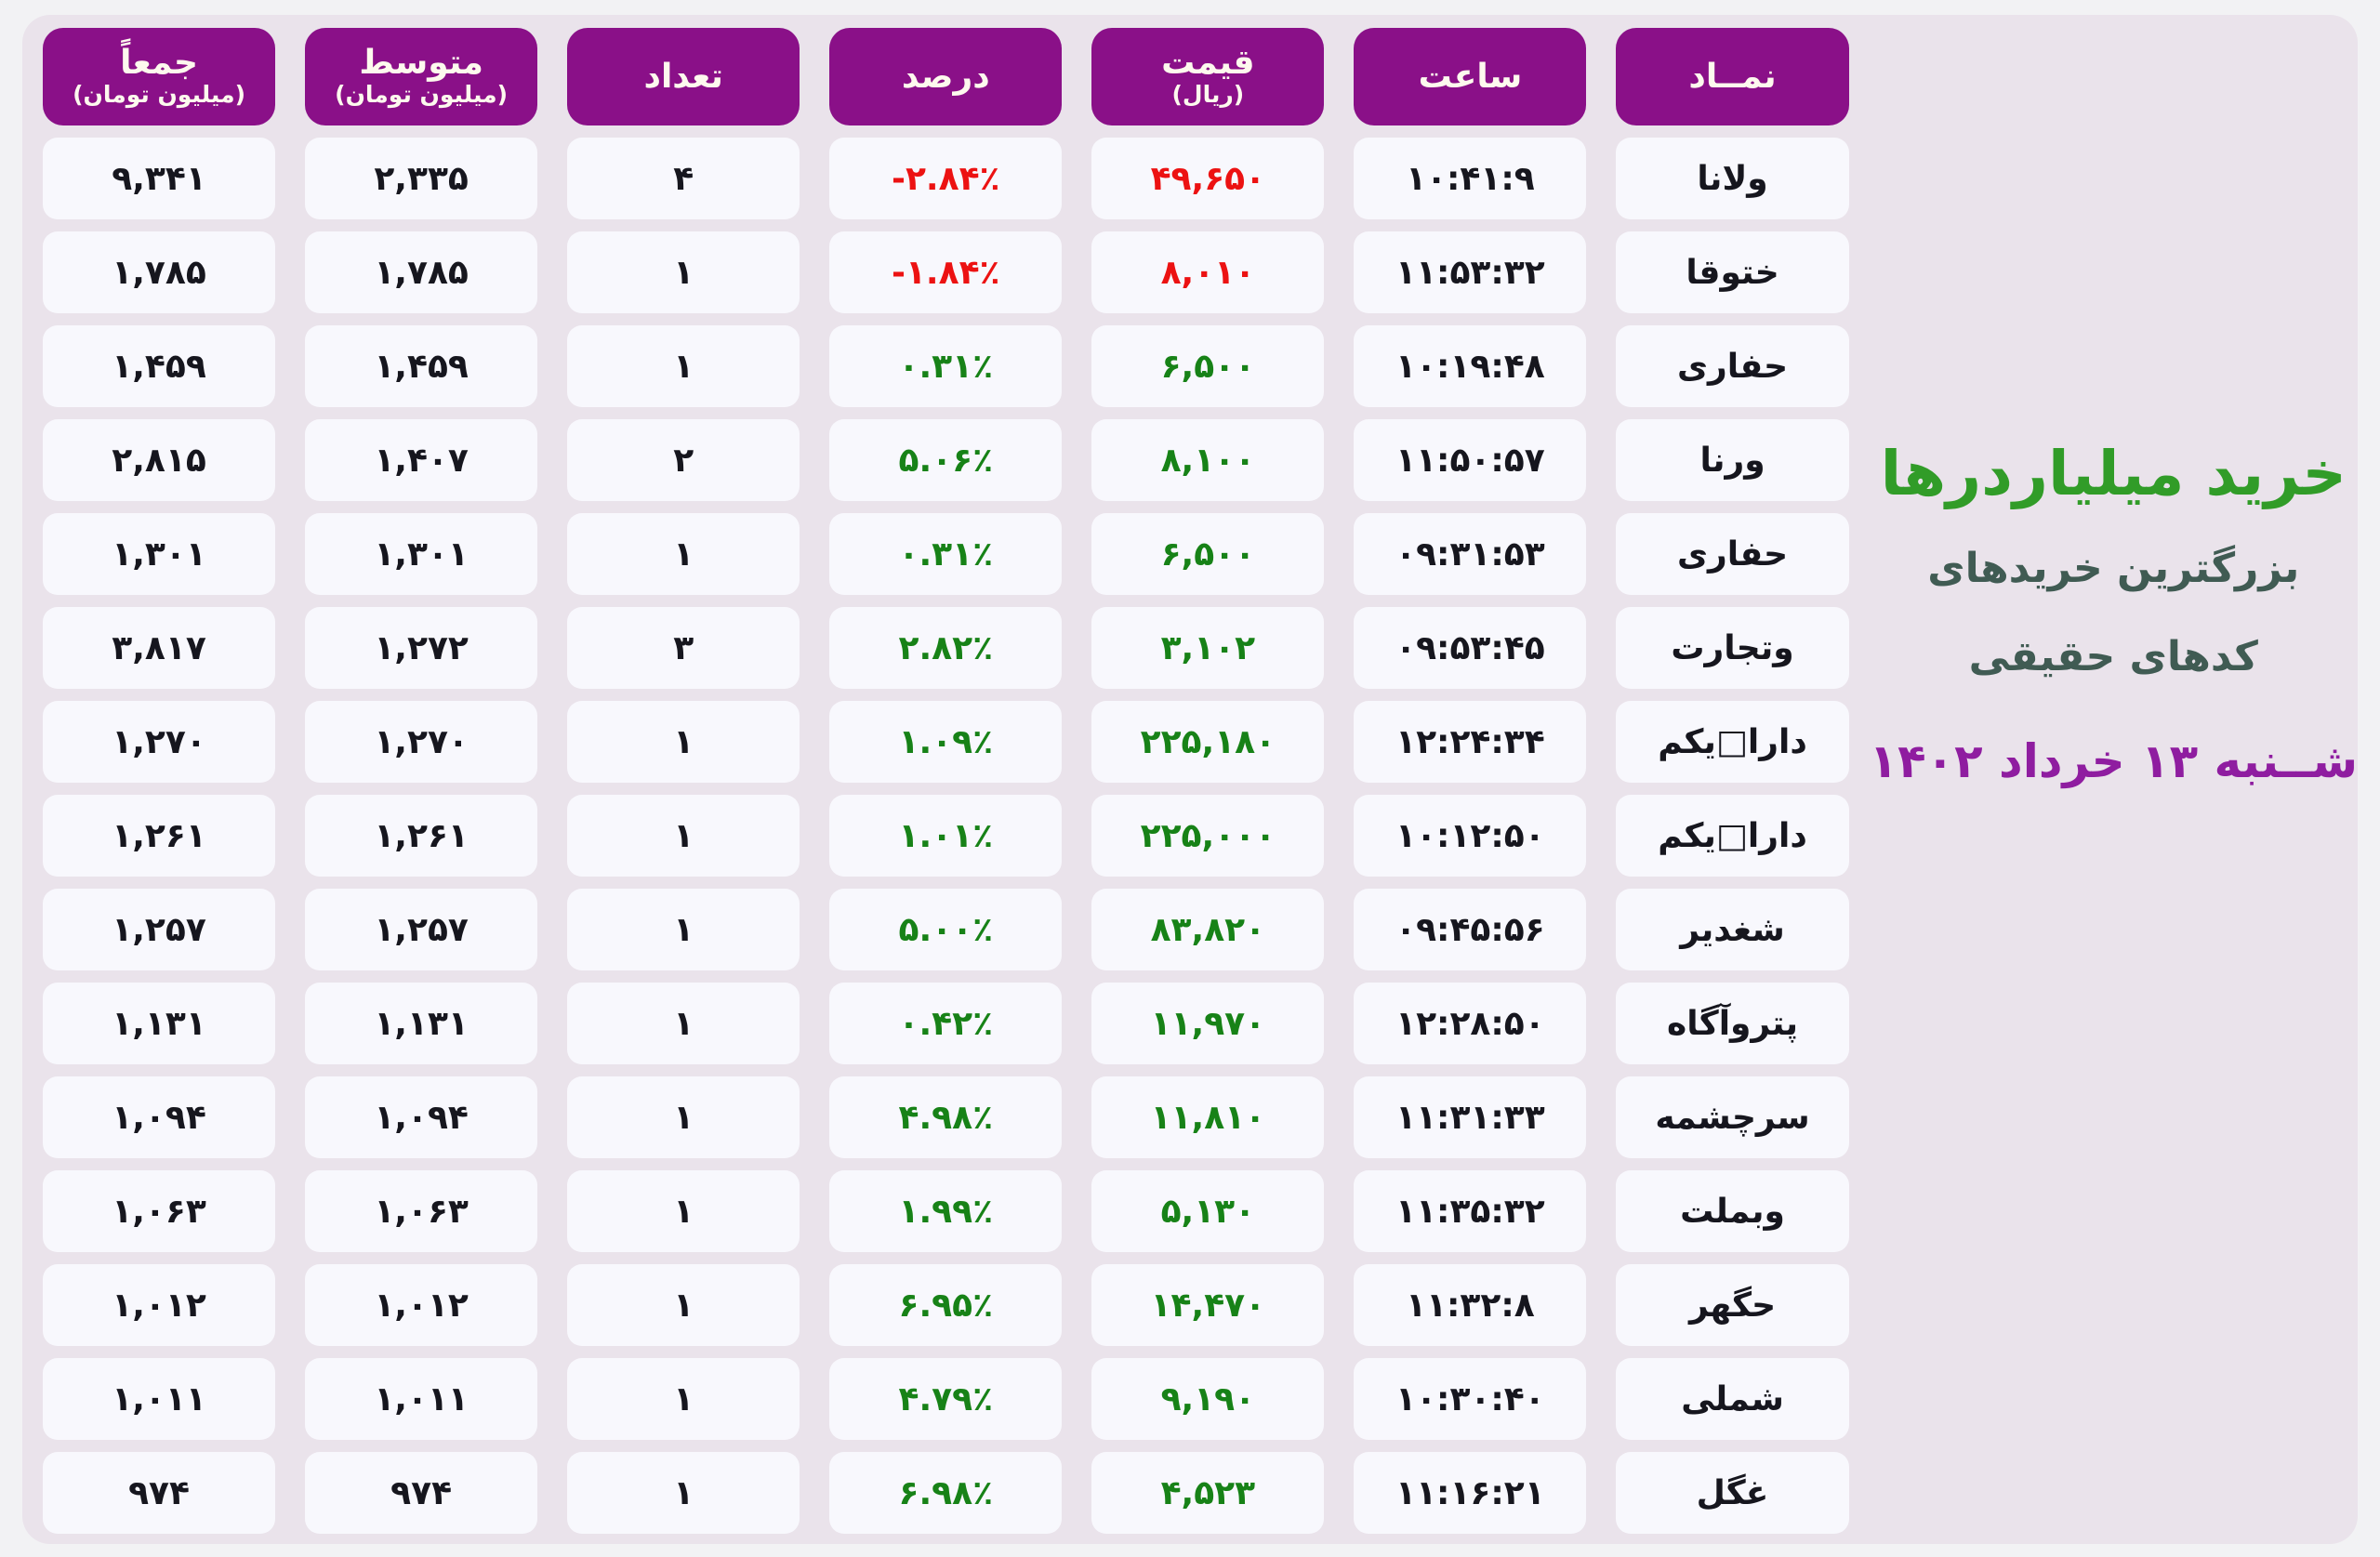 The height and width of the screenshot is (1557, 2380). I want to click on cell-symbol: پتروآگاه, so click(1732, 1024).